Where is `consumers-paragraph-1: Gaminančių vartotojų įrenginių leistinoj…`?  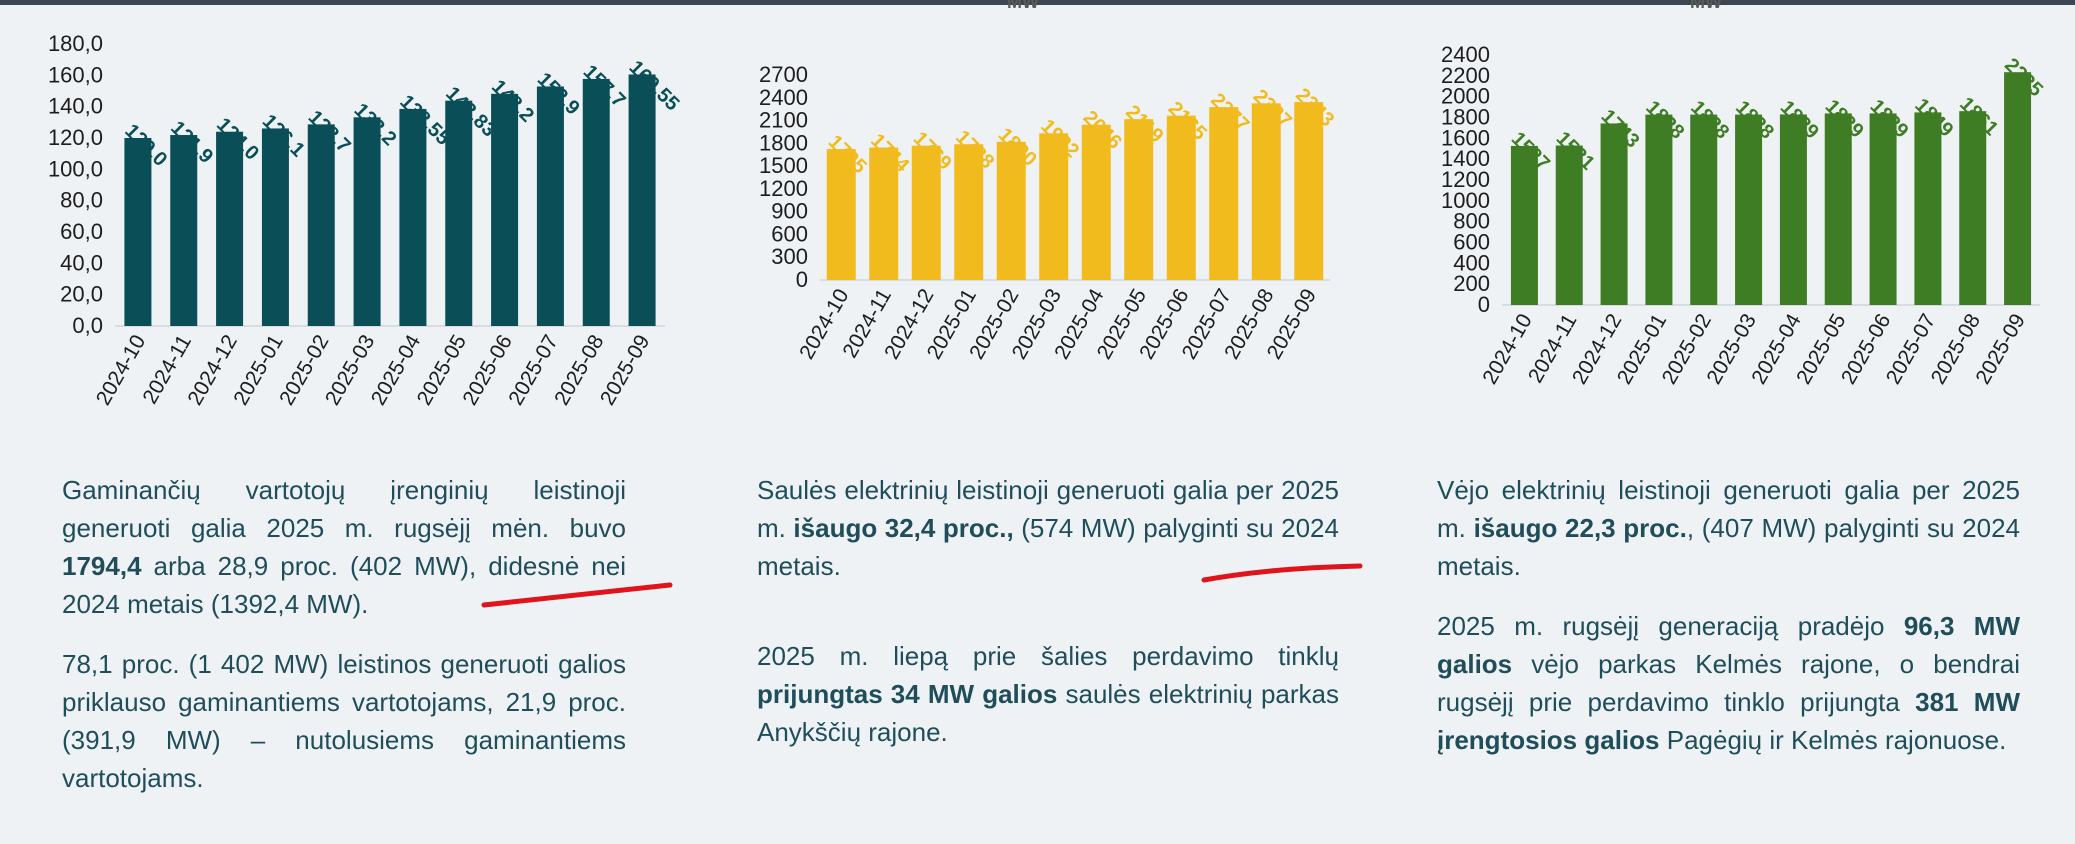 consumers-paragraph-1: Gaminančių vartotojų įrenginių leistinoj… is located at coordinates (344, 547).